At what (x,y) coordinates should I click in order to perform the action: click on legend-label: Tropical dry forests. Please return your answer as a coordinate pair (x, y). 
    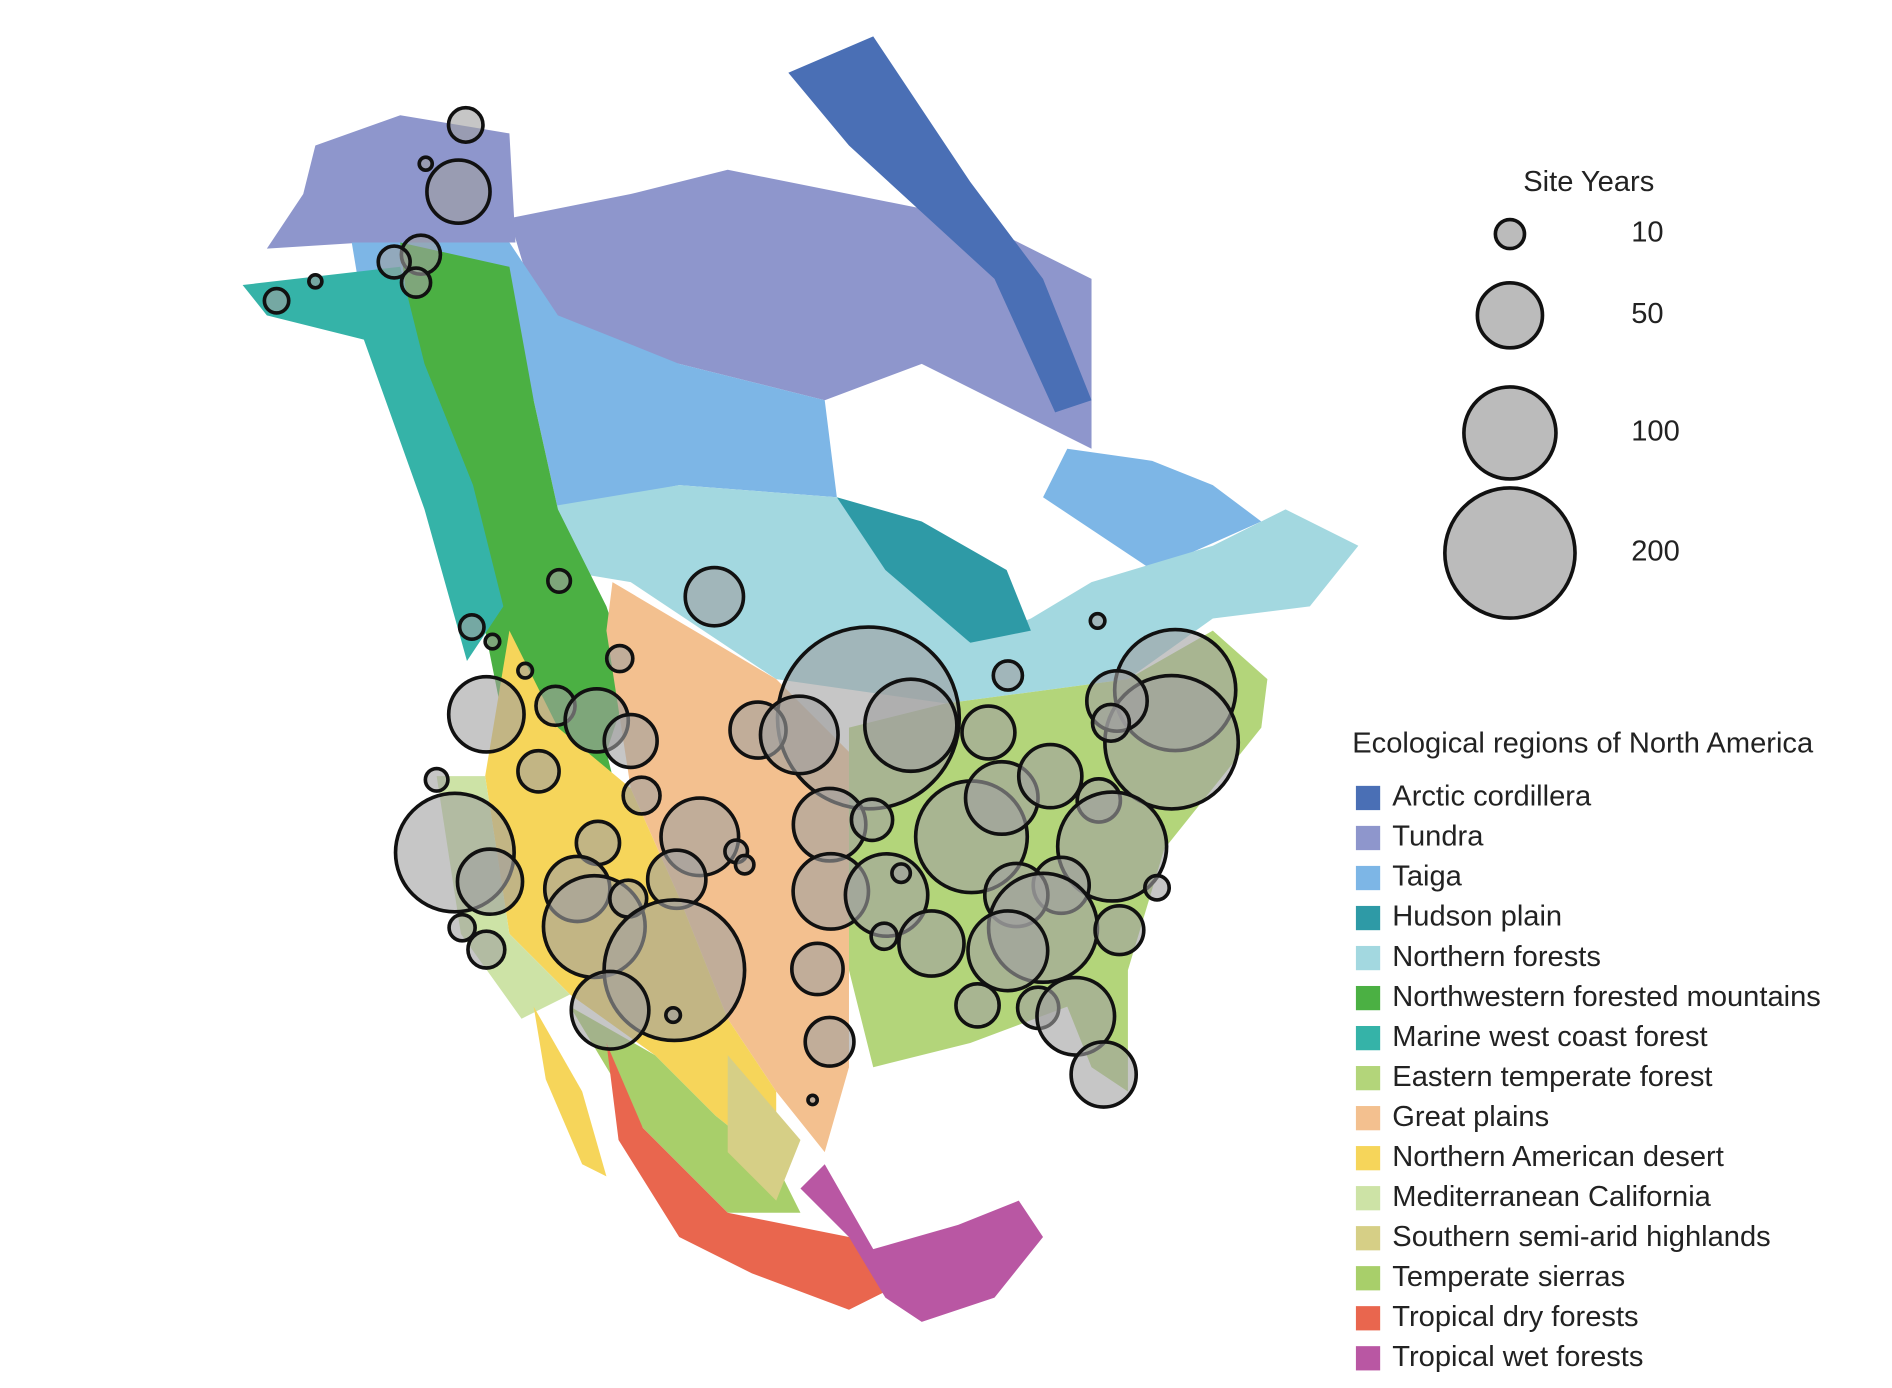
    Looking at the image, I should click on (1515, 1317).